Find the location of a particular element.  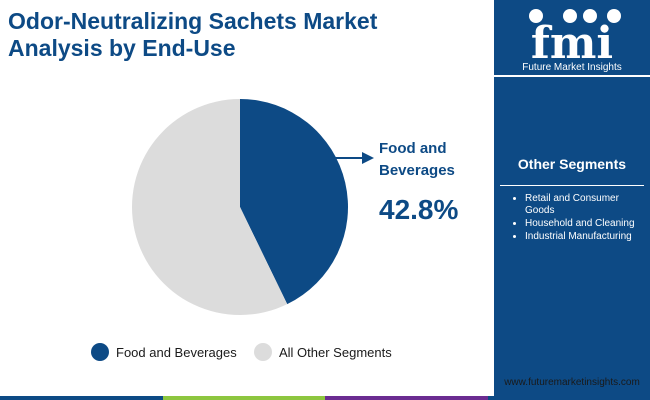

pie-slice-all-other-segments is located at coordinates (209, 207).